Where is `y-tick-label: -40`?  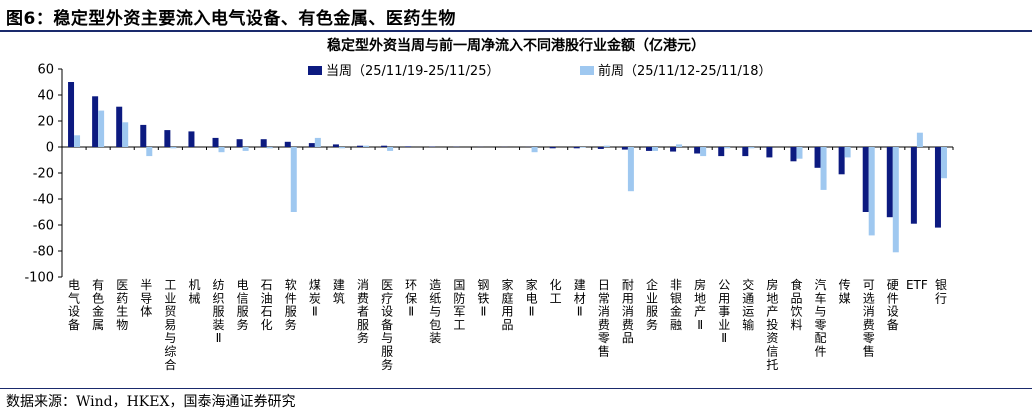 y-tick-label: -40 is located at coordinates (43, 200).